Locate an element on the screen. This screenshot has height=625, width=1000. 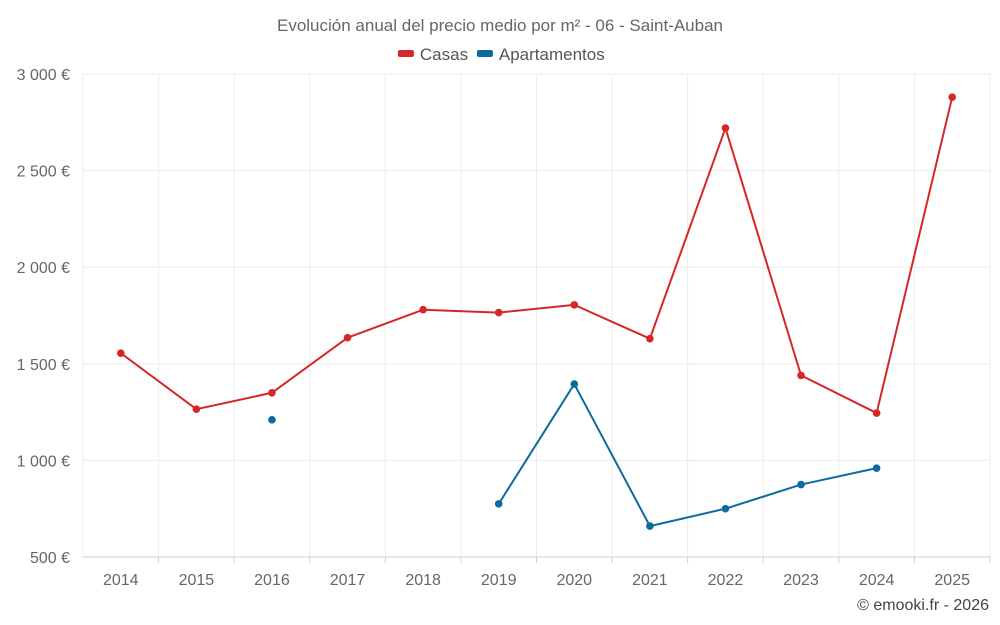
y-tick-label: 2 500 € is located at coordinates (43, 172).